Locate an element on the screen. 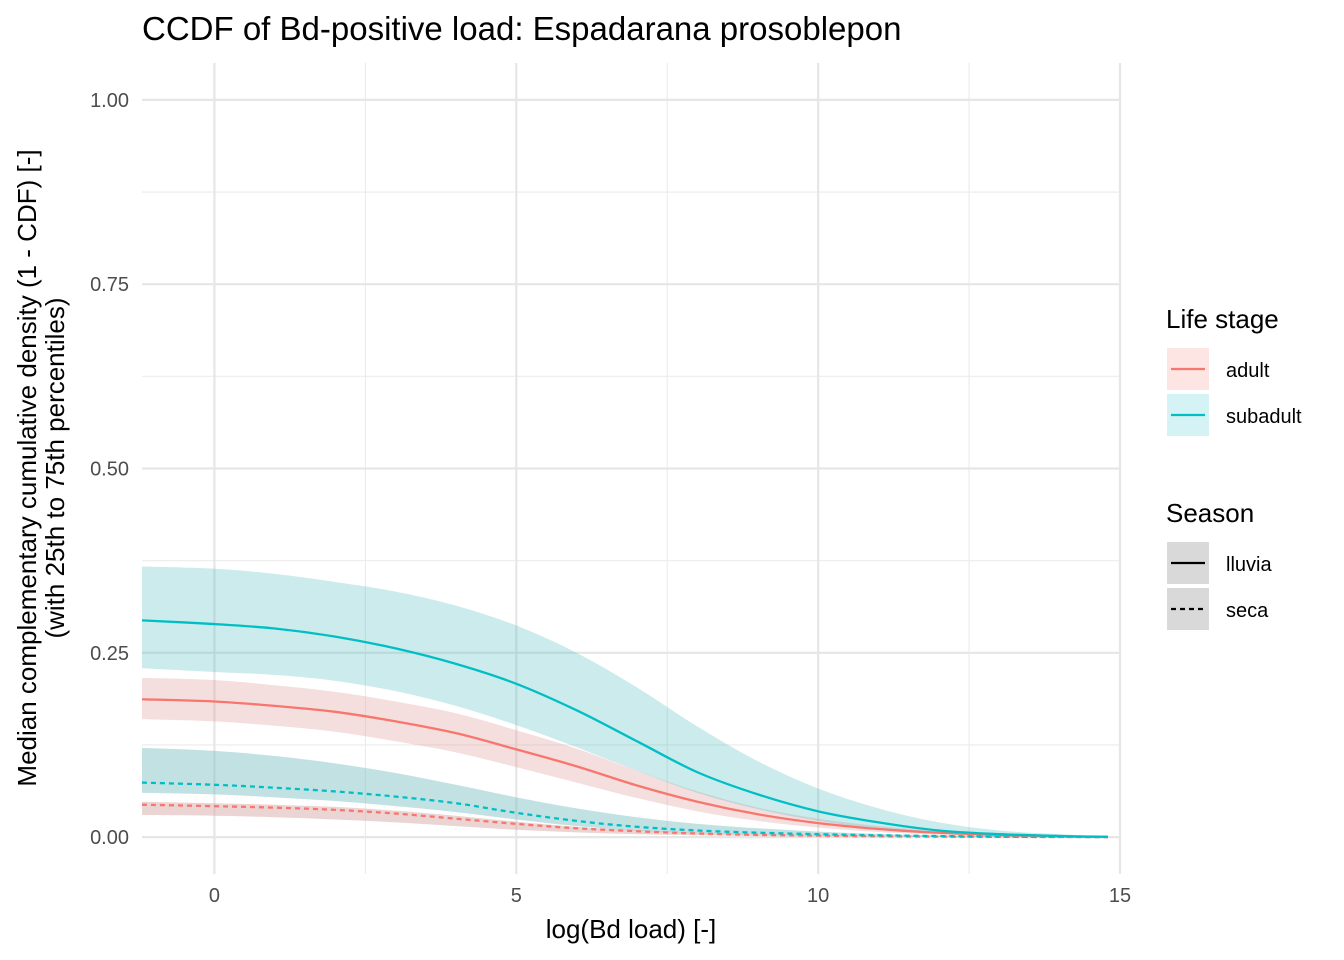 This screenshot has width=1344, height=960. y-tick-label: 0.50 is located at coordinates (109, 470).